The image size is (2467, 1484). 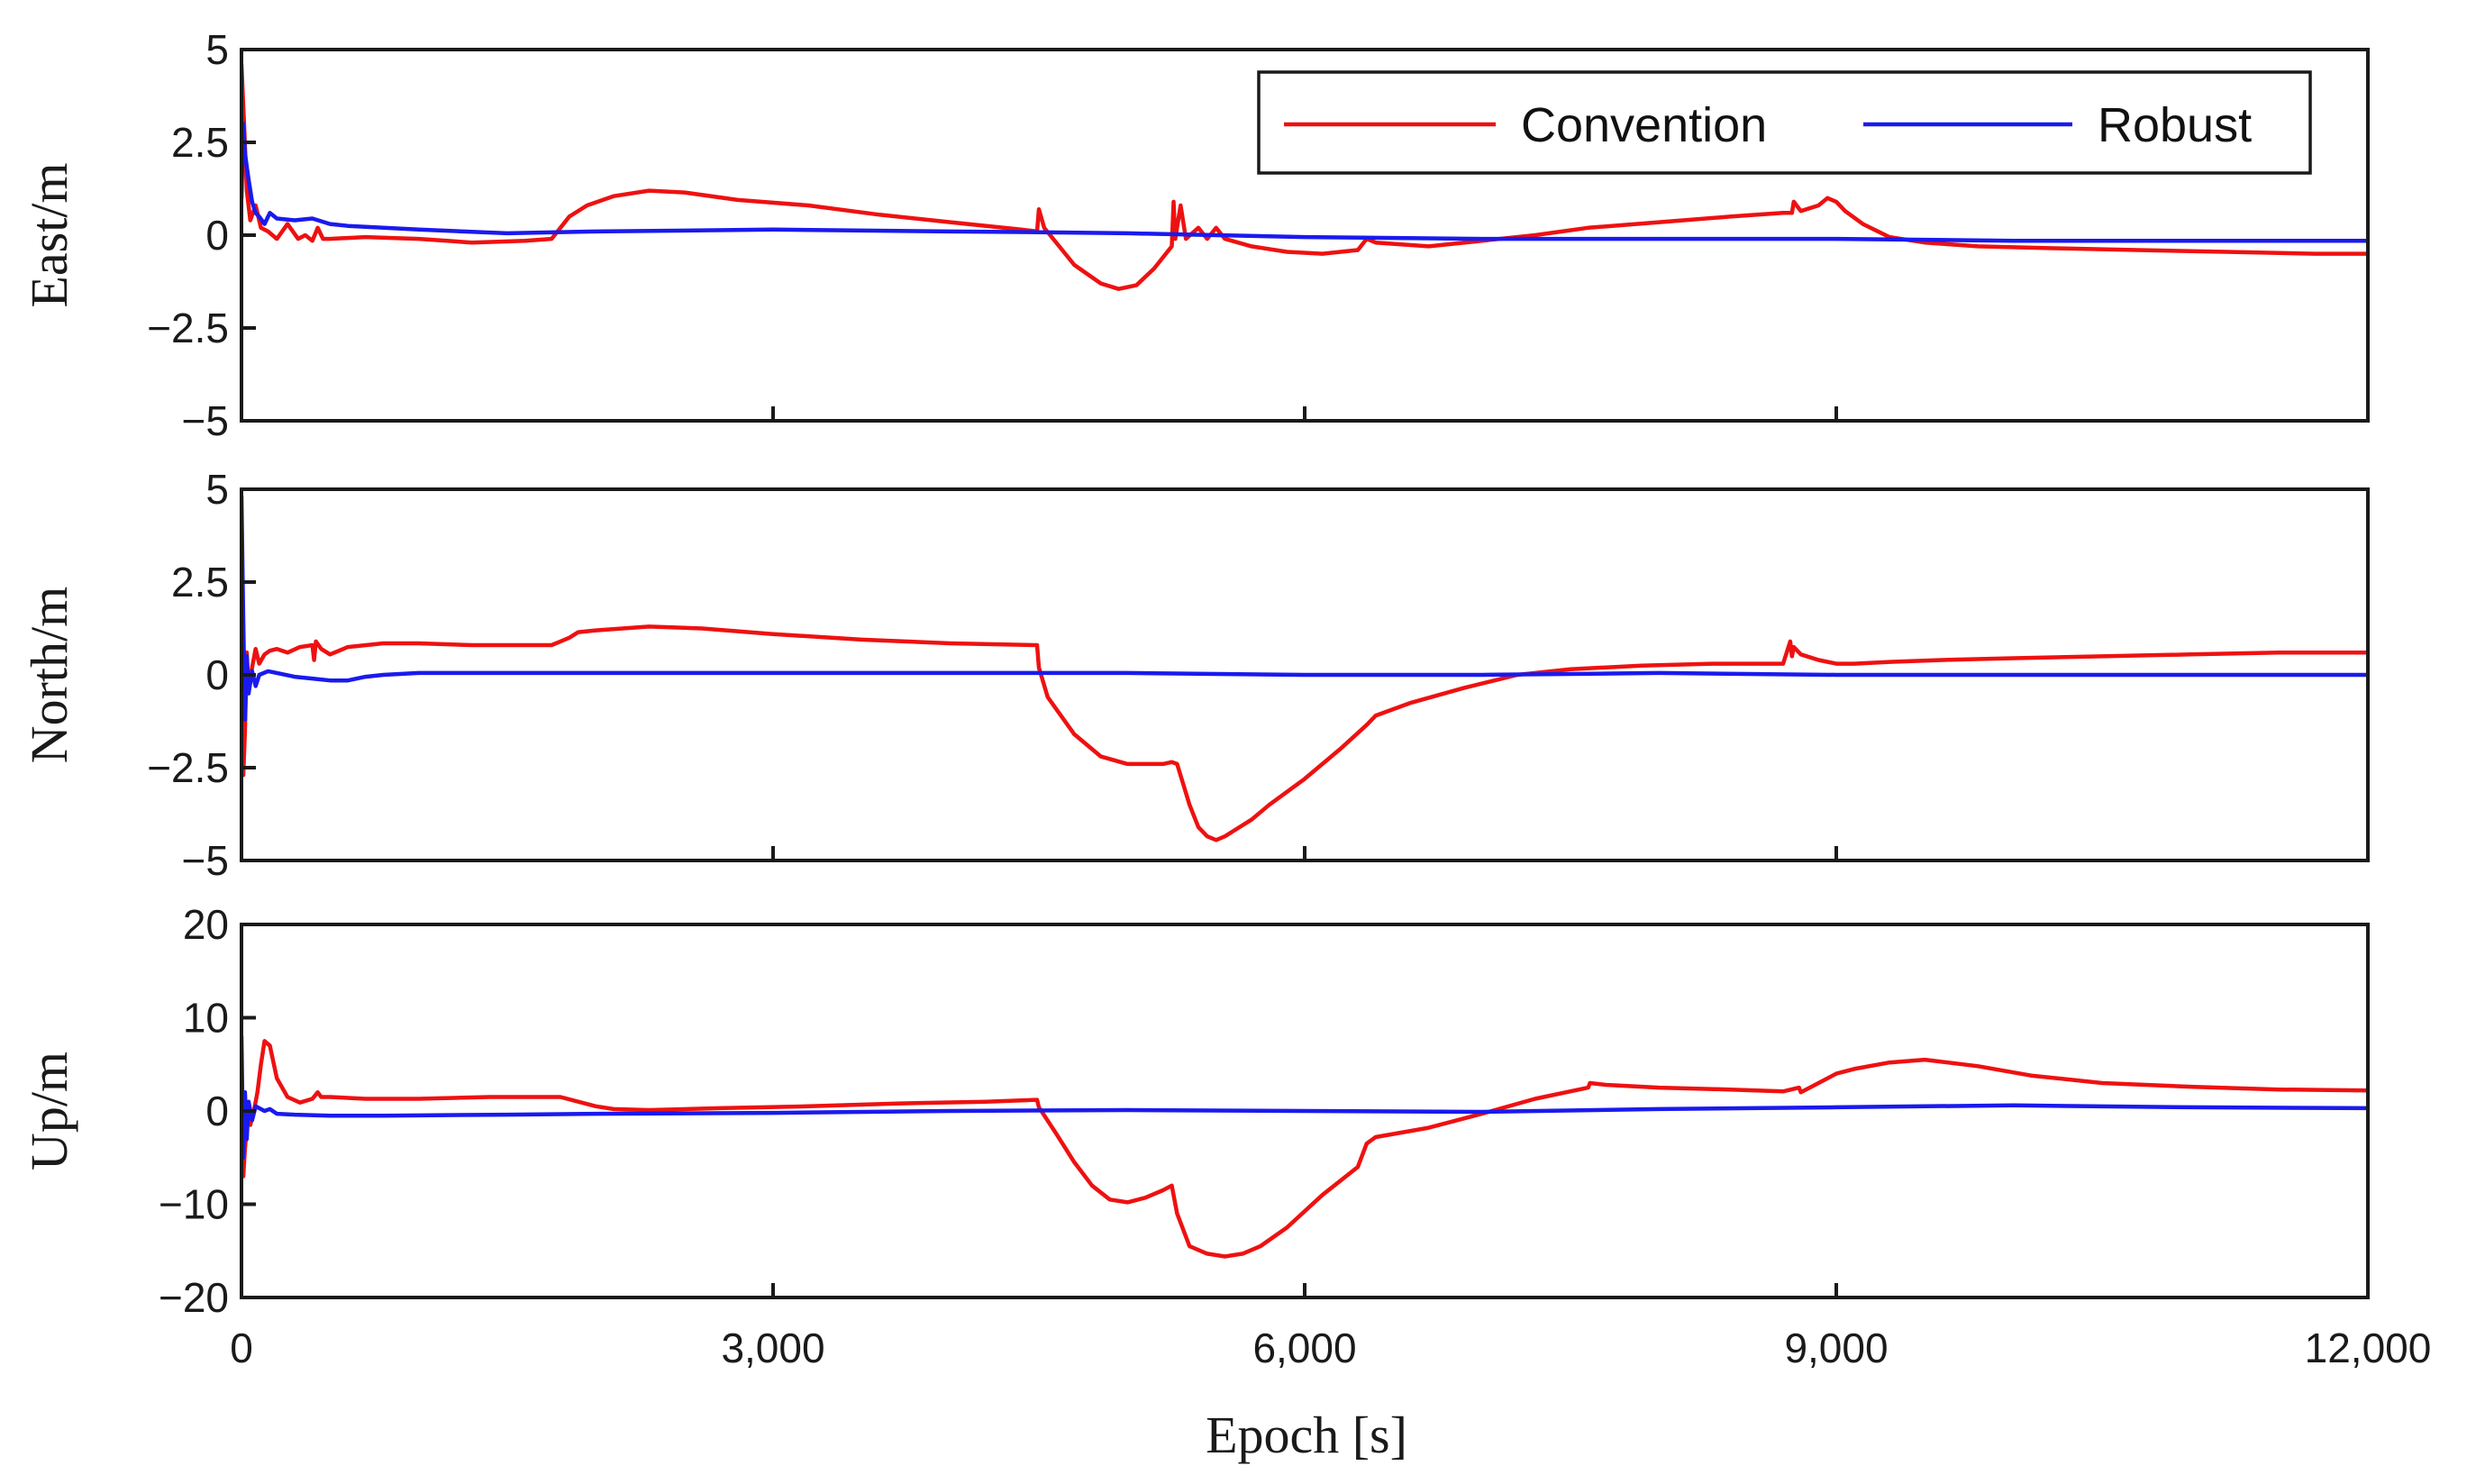 I want to click on legend: Convention Robust, so click(x=1785, y=122).